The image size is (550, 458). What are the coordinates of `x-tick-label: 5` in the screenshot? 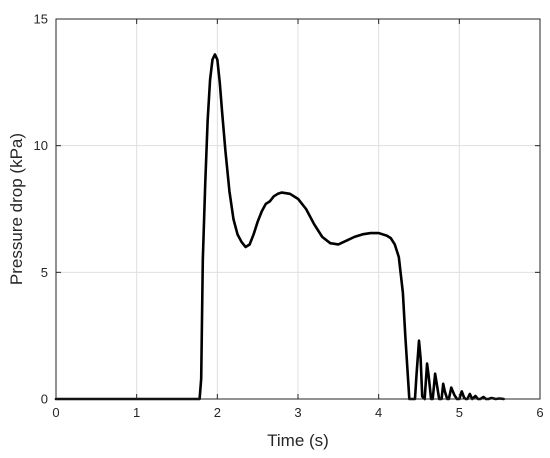 It's located at (459, 412).